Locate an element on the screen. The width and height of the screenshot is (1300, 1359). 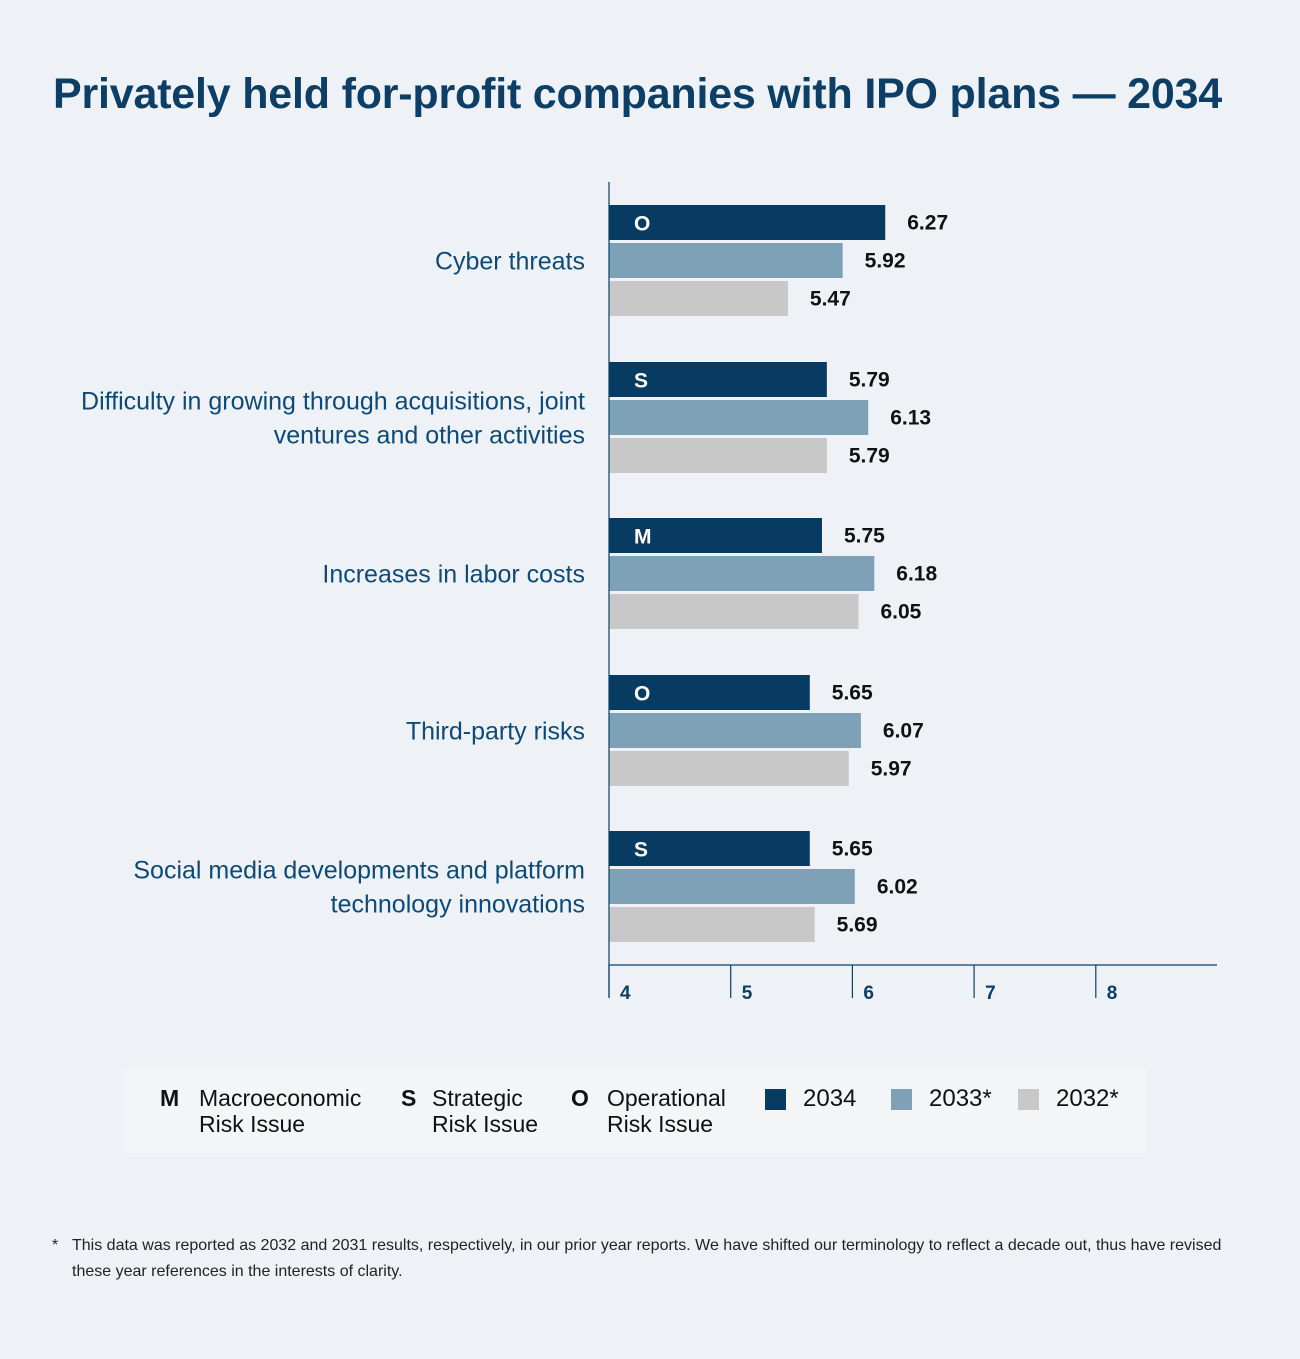
legend-operational-text: Operational Risk Issue is located at coordinates (666, 1111).